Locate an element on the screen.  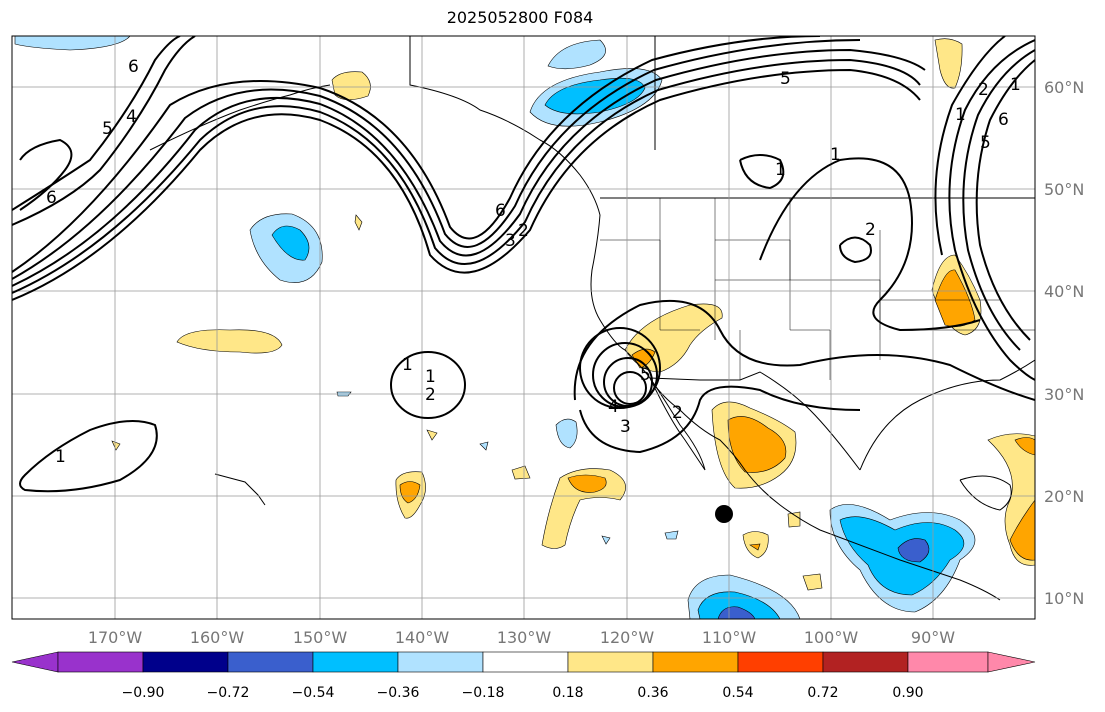
anomaly-neg-centam-deep is located at coordinates (913, 550).